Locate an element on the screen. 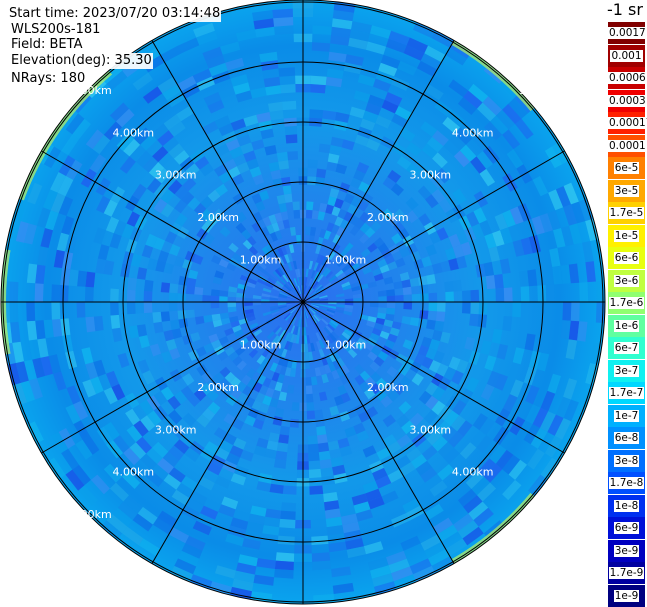 The height and width of the screenshot is (607, 647). legend-swatch-label: 0.0003 is located at coordinates (627, 100).